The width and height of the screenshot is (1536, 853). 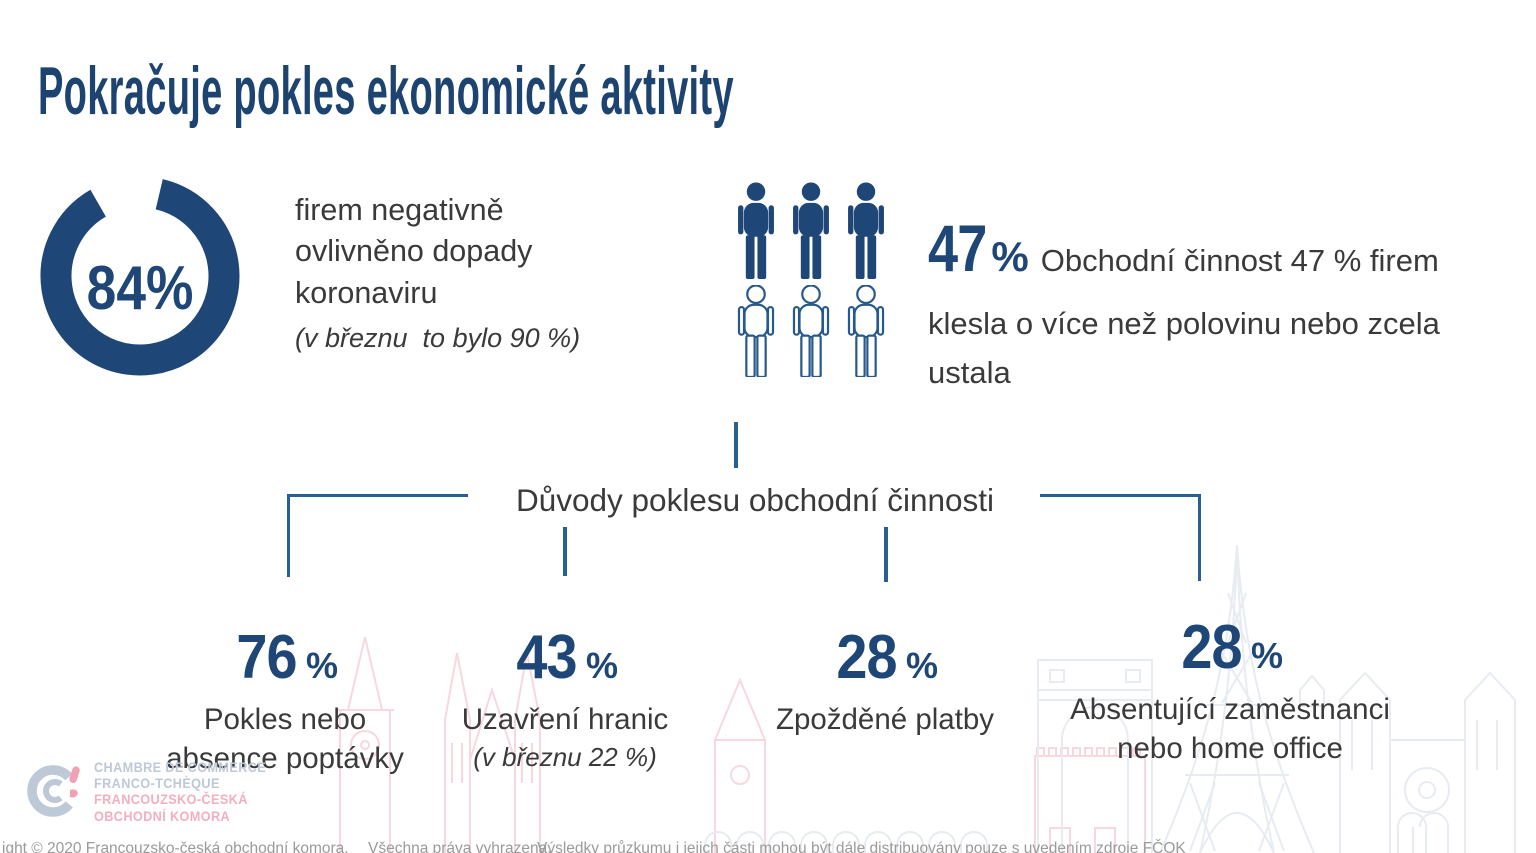 I want to click on reason-note: (v březnu 22 %), so click(x=565, y=756).